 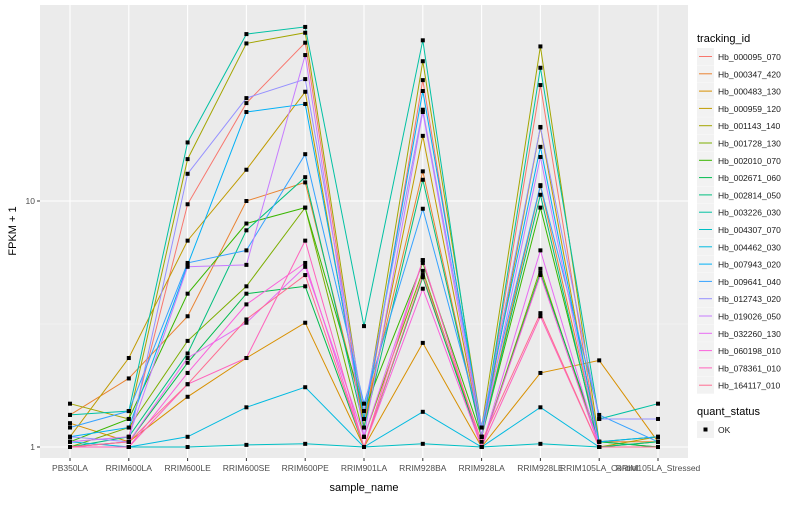 What do you see at coordinates (749, 161) in the screenshot?
I see `legend-label: Hb_002010_070` at bounding box center [749, 161].